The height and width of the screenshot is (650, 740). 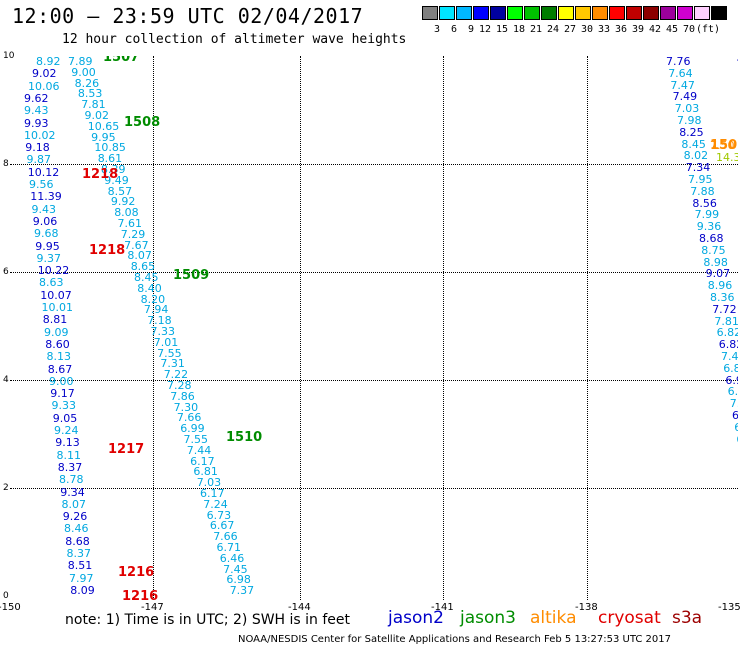 I want to click on swh-value: 8.61, so click(x=110, y=159).